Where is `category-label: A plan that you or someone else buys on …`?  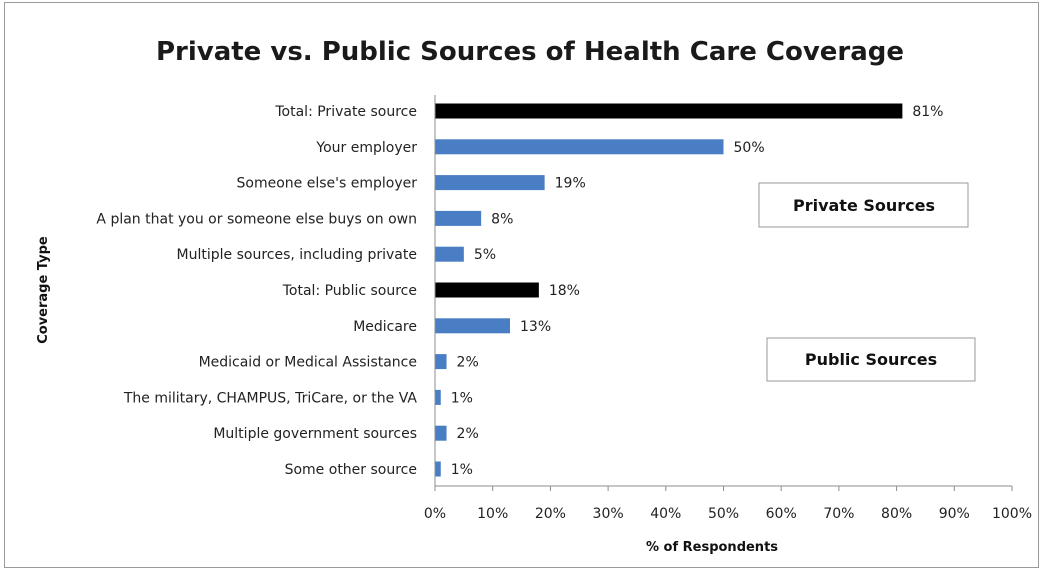 category-label: A plan that you or someone else buys on … is located at coordinates (256, 219).